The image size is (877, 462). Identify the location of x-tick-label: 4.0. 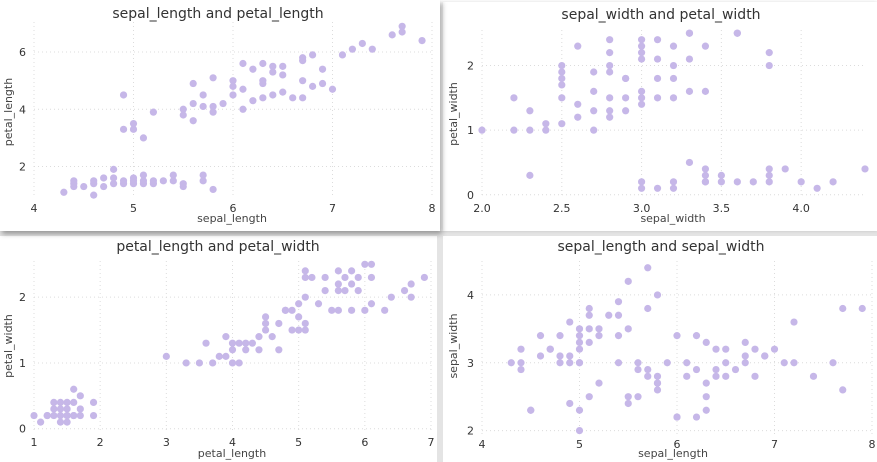
(801, 208).